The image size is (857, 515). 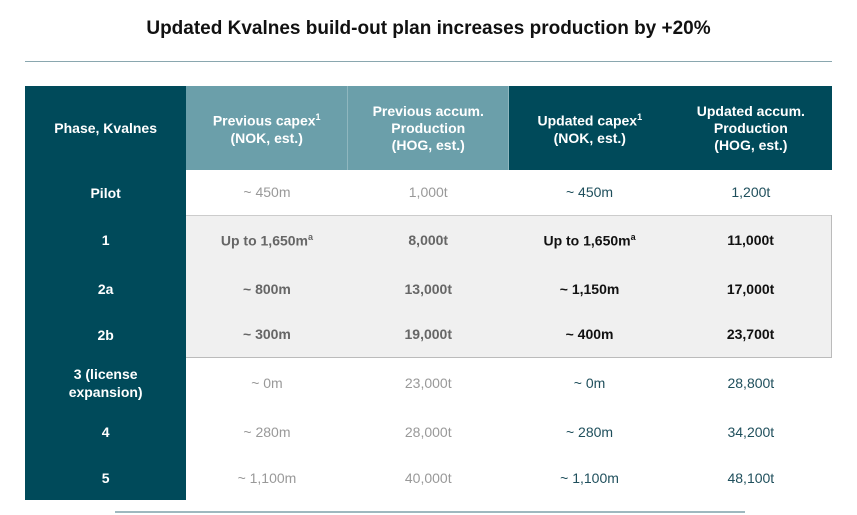 I want to click on upd-prod-cell: 11,000t, so click(x=751, y=239).